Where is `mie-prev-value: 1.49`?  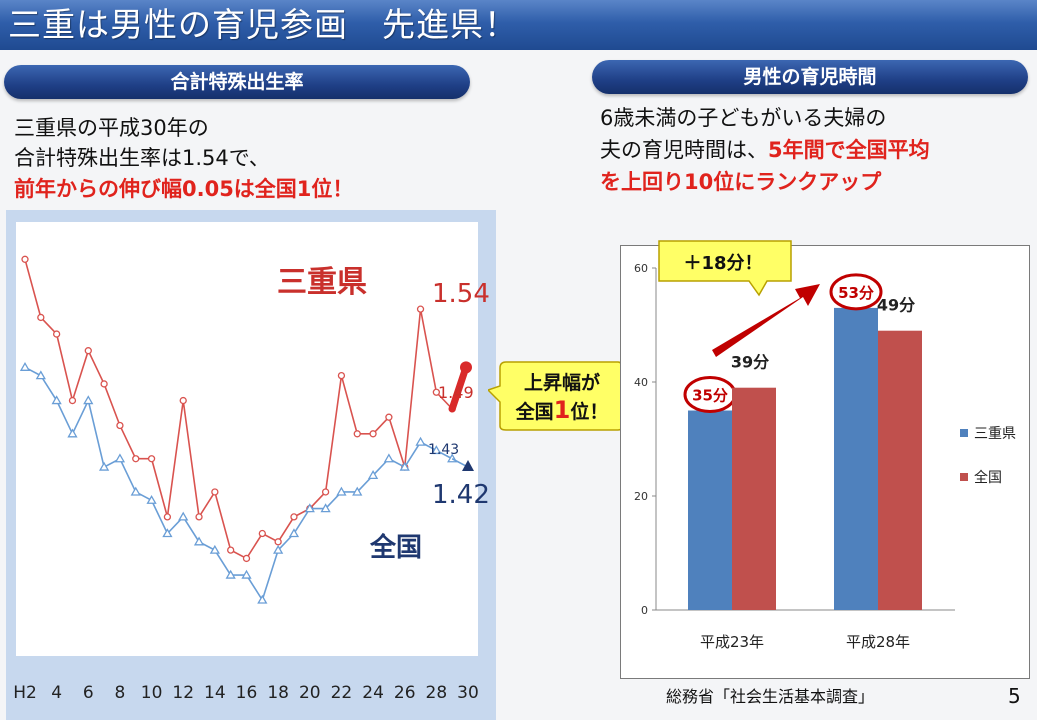 mie-prev-value: 1.49 is located at coordinates (456, 392).